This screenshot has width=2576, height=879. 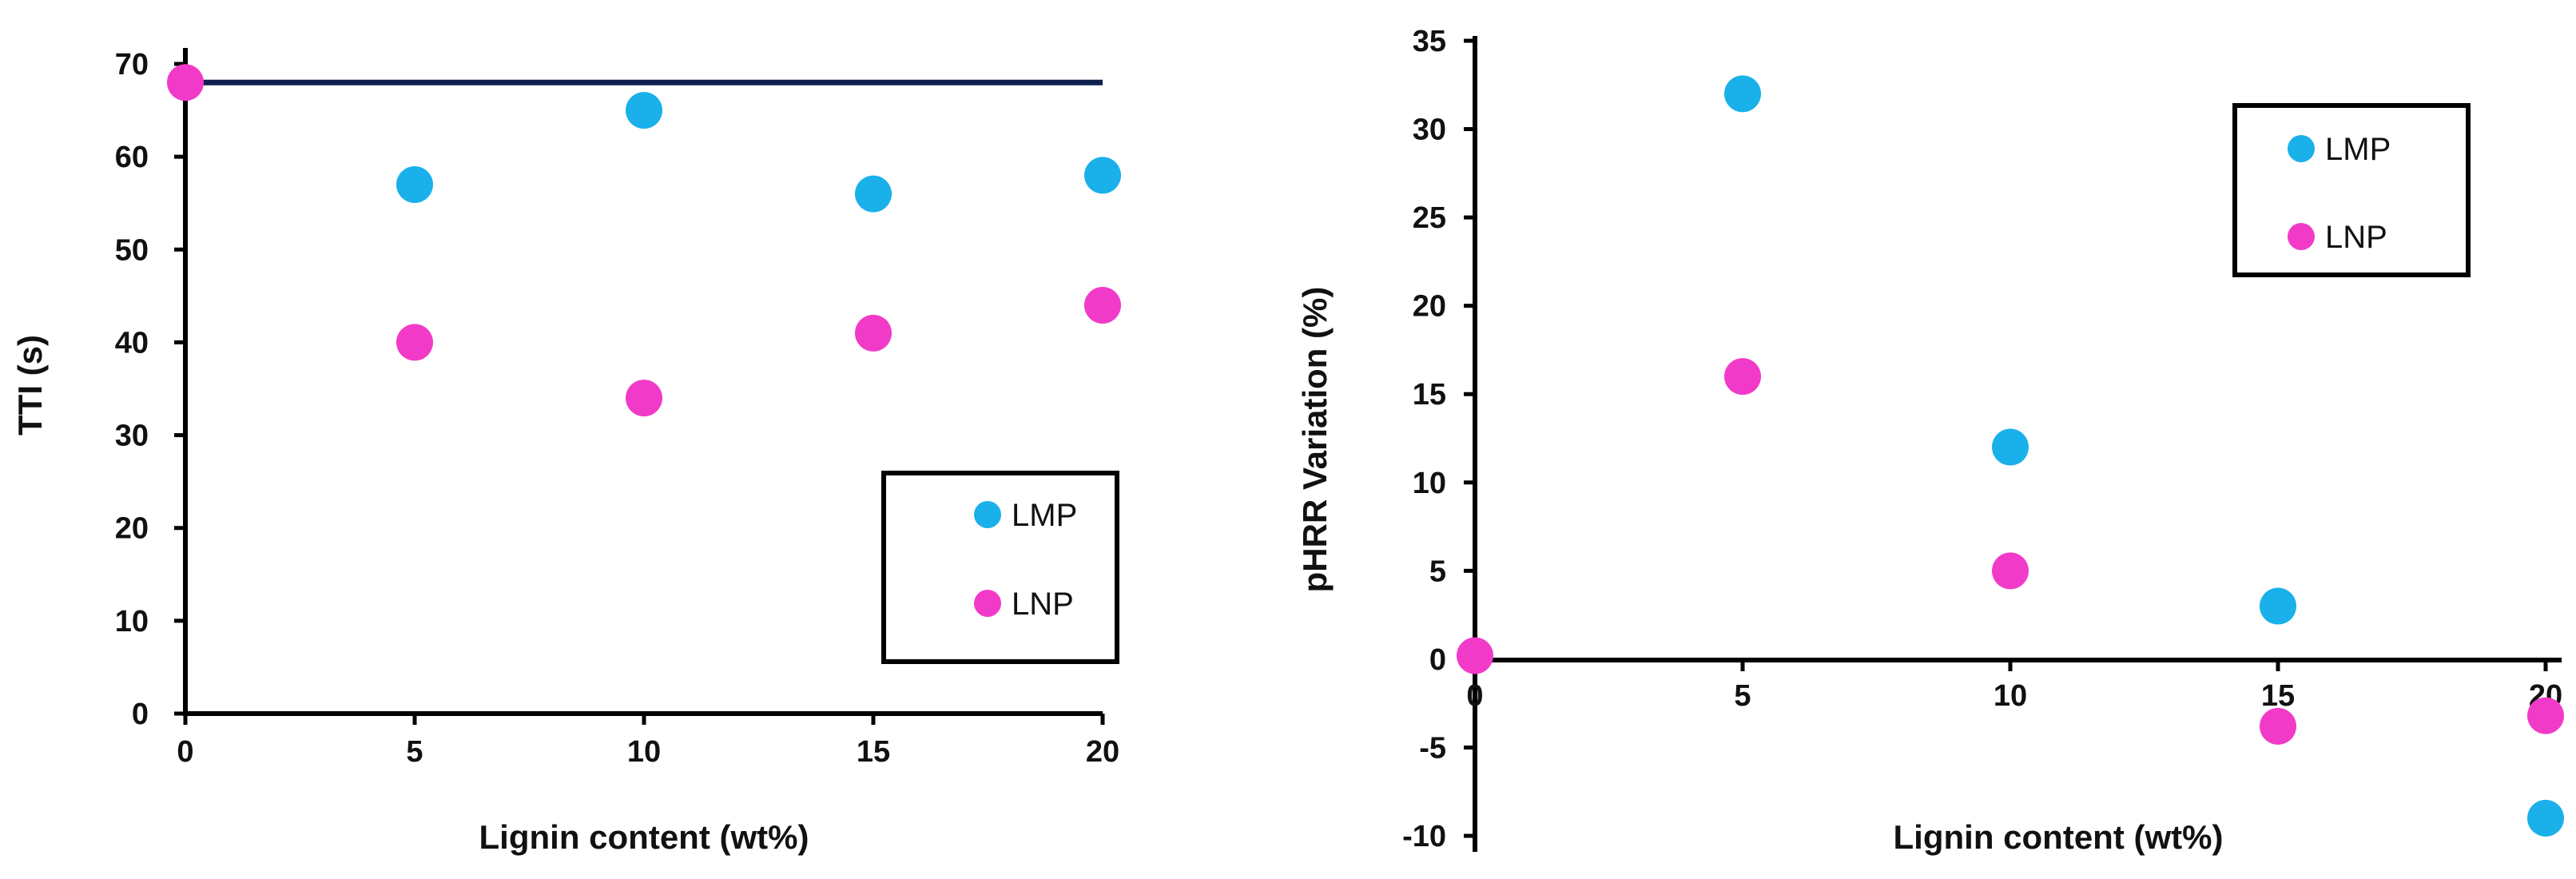 What do you see at coordinates (1432, 748) in the screenshot?
I see `phrr-y-tick-label: -5` at bounding box center [1432, 748].